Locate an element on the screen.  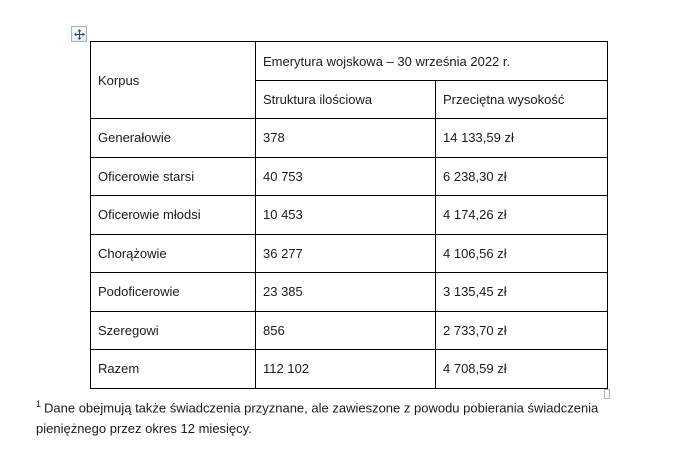
row-count: 10 453 is located at coordinates (283, 215).